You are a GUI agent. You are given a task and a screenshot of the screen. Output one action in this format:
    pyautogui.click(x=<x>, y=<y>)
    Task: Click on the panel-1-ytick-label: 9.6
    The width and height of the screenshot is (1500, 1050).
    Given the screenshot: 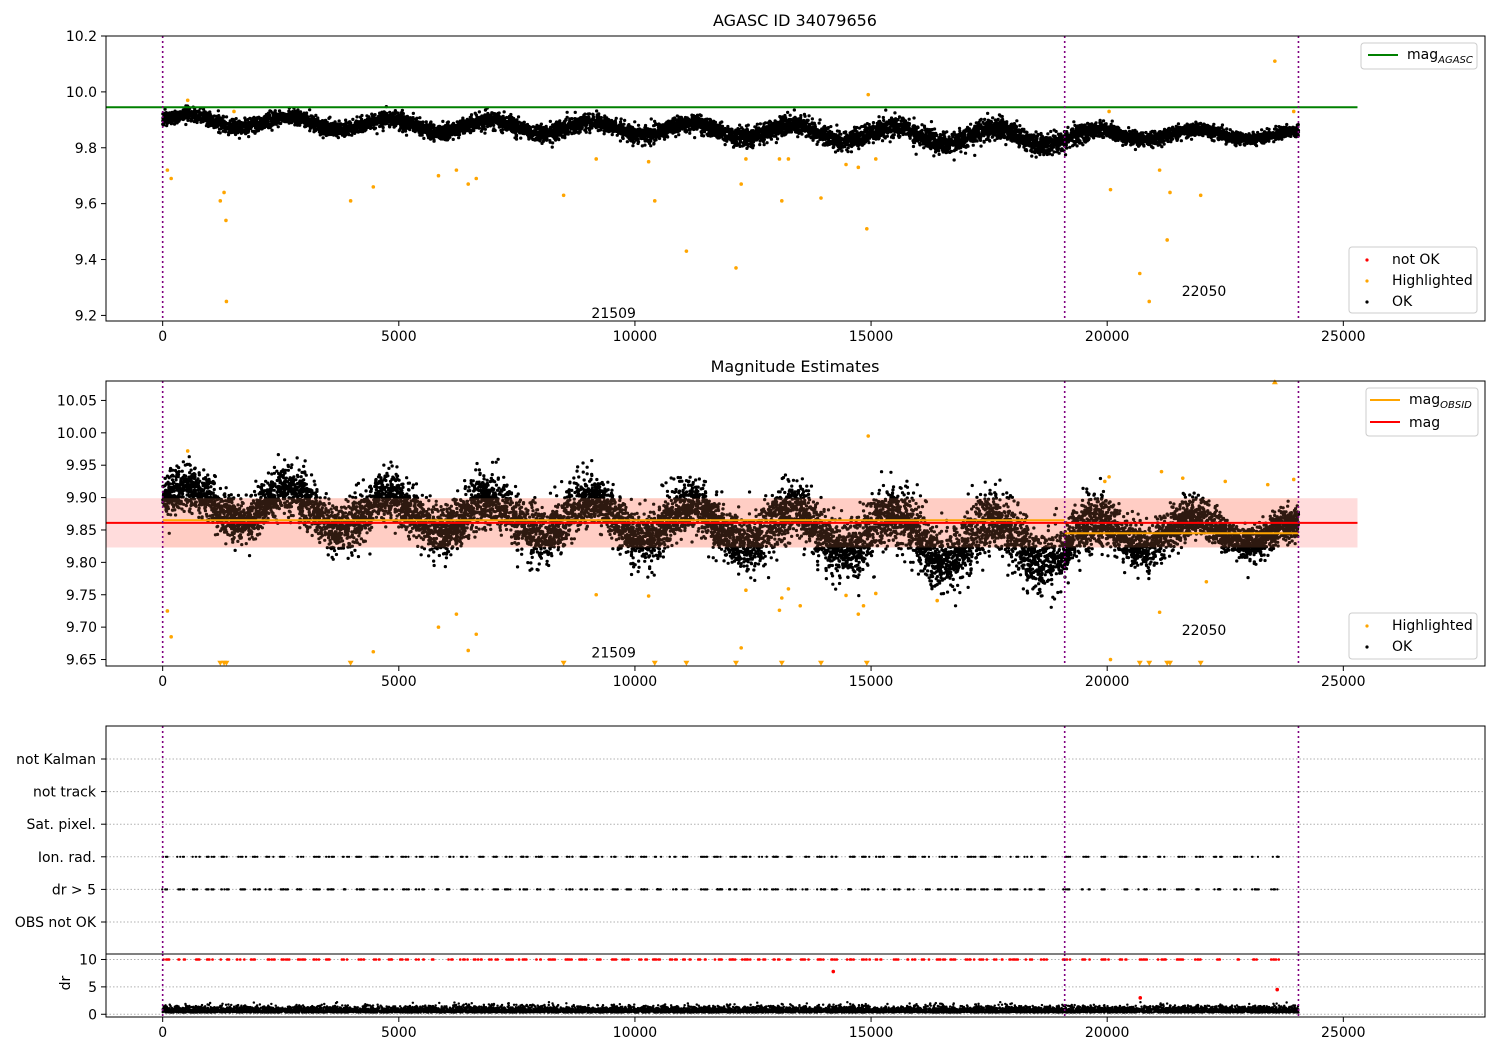 What is the action you would take?
    pyautogui.click(x=86, y=205)
    